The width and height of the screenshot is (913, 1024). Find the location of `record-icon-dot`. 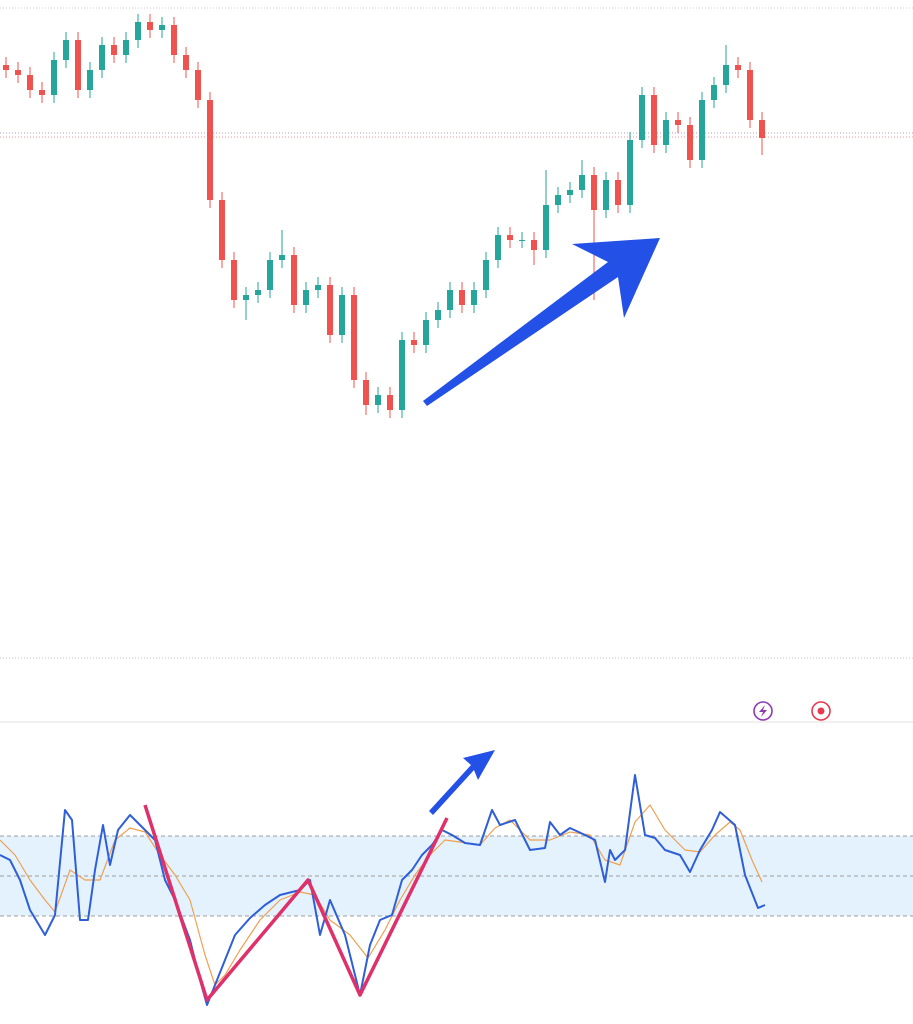

record-icon-dot is located at coordinates (821, 711).